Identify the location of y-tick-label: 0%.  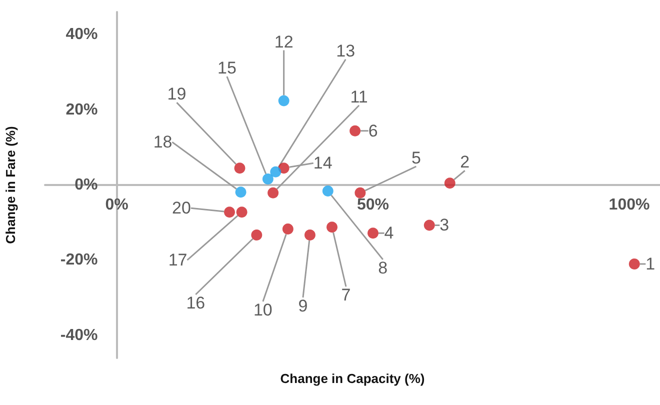
(86, 185).